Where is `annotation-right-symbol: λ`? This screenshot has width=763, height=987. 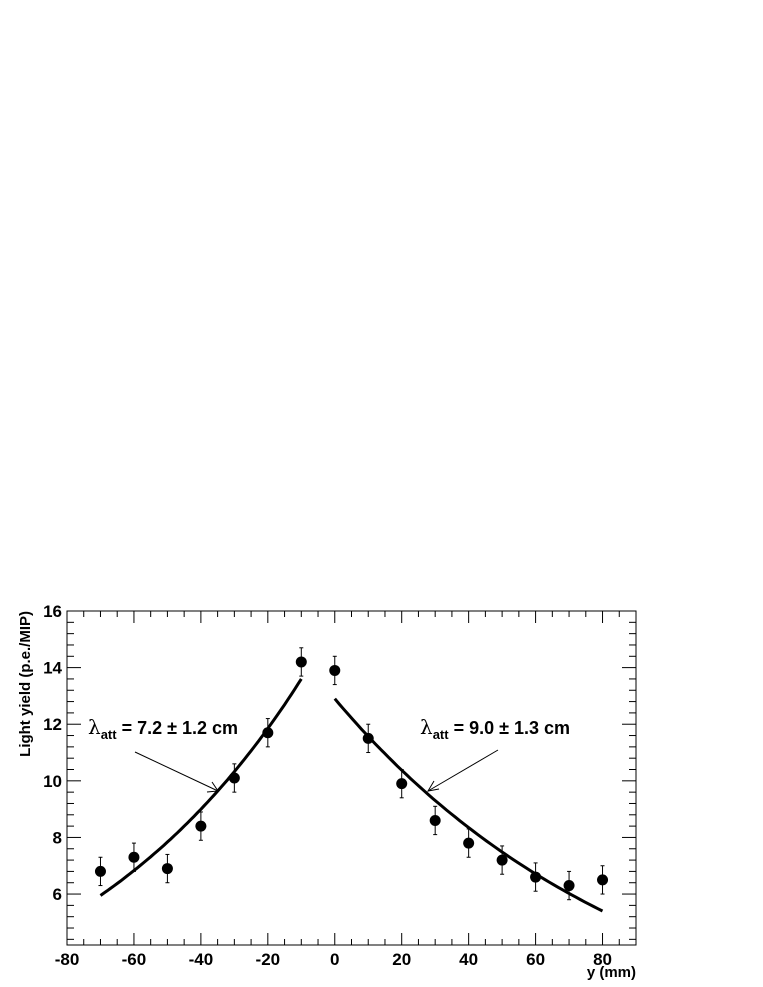 annotation-right-symbol: λ is located at coordinates (426, 727).